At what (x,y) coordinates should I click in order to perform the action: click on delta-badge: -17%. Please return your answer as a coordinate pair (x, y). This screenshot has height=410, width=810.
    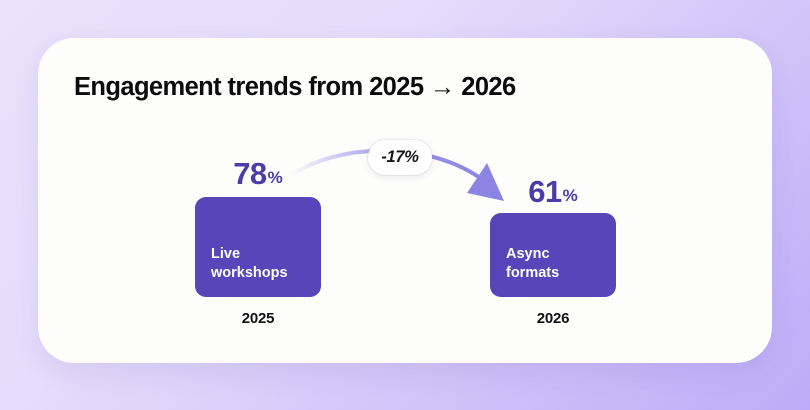
    Looking at the image, I should click on (400, 157).